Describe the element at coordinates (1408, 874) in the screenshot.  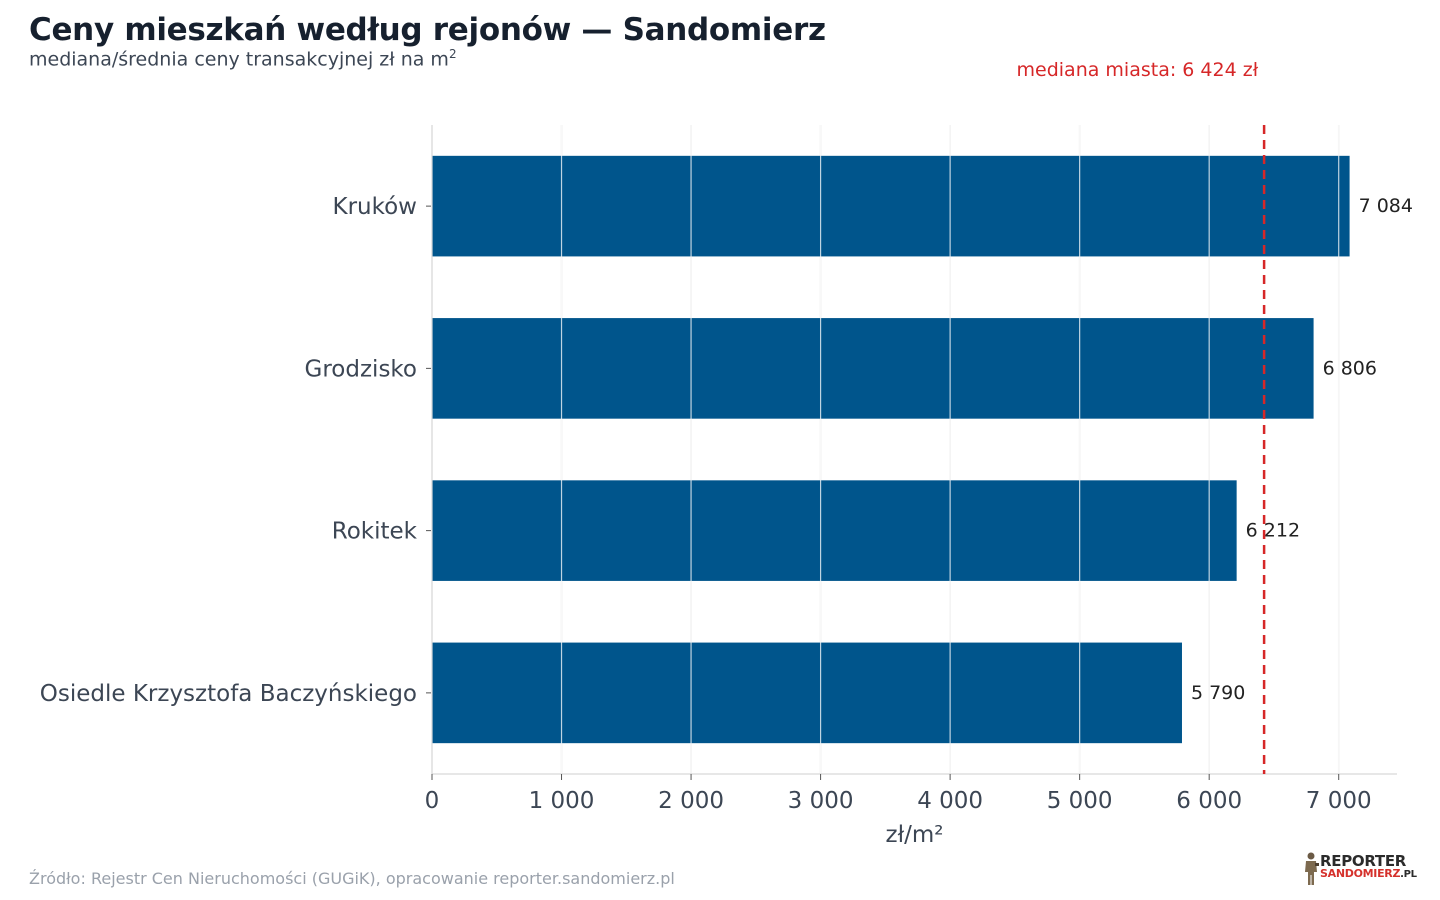
I see `logo-domain-suffix: .PL` at that location.